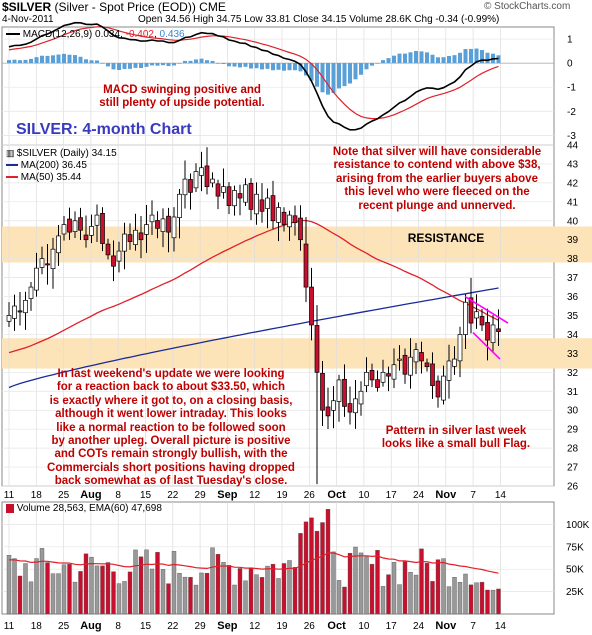  I want to click on ma50-label: MA(50) 35.44, so click(51, 177).